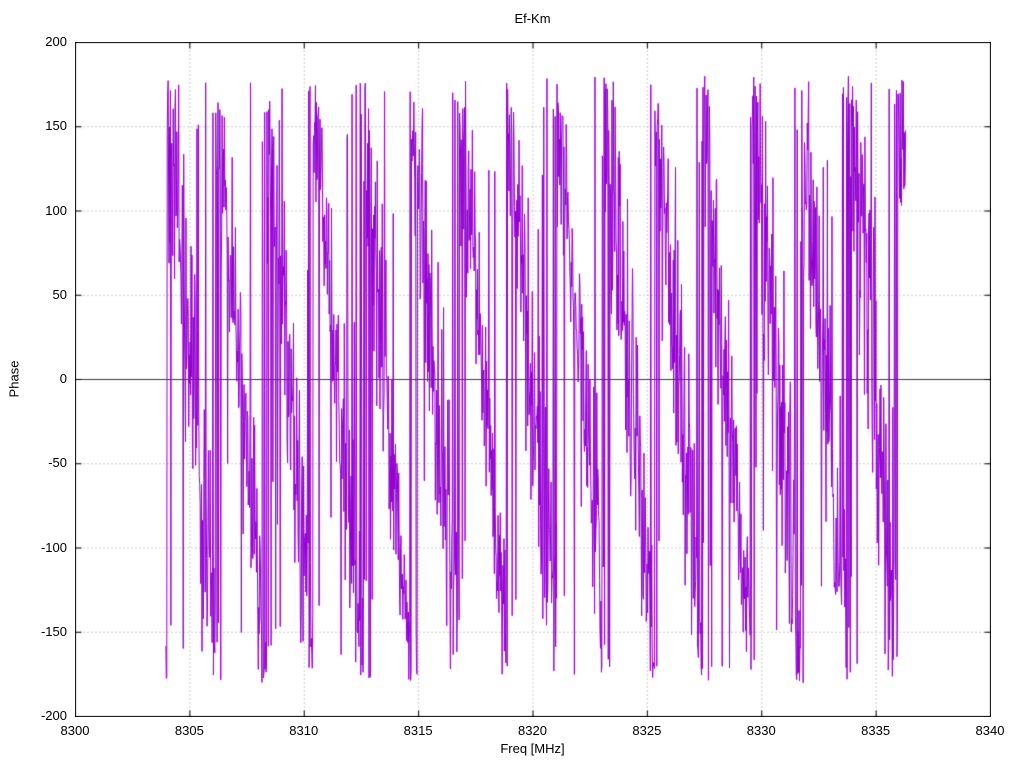 This screenshot has width=1024, height=768. I want to click on x-axis-label: Freq [MHz], so click(532, 748).